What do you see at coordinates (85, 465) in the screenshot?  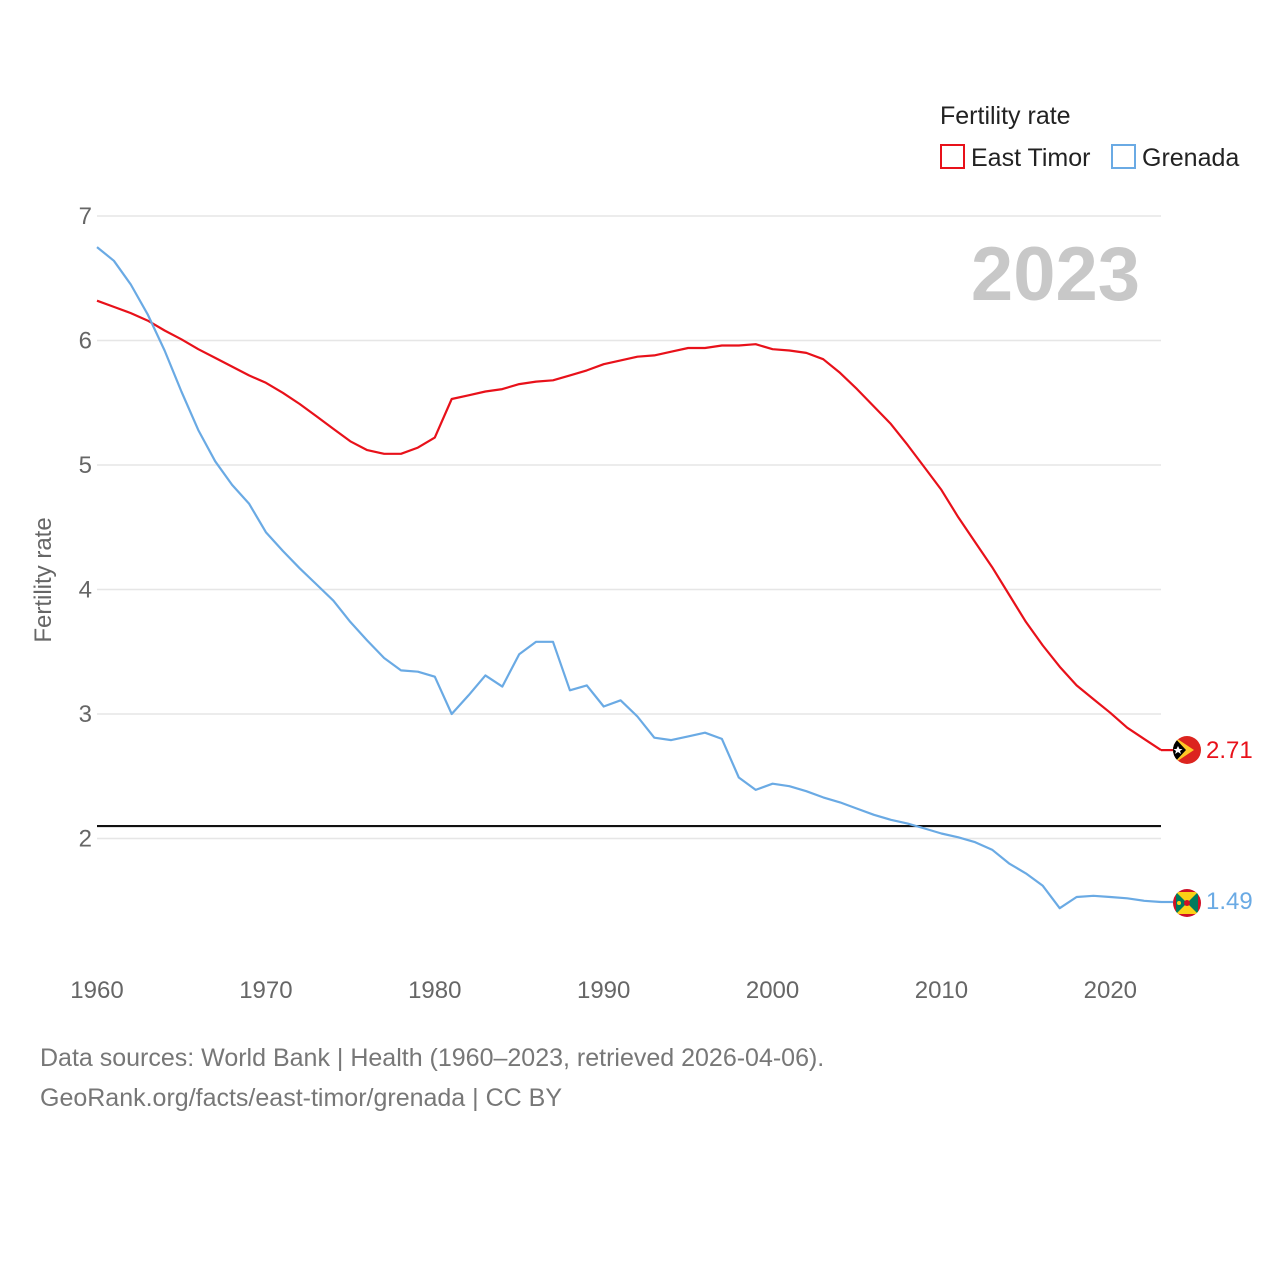 I see `y-tick-label: 5` at bounding box center [85, 465].